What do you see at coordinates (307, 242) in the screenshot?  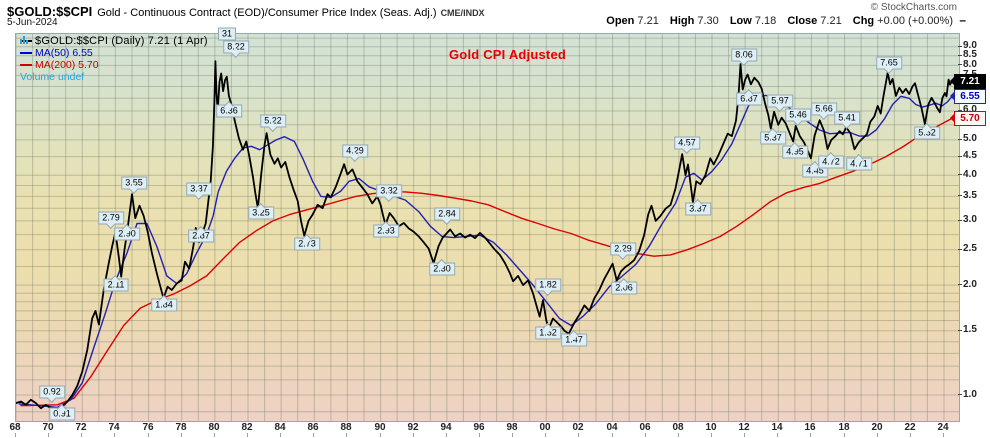 I see `data-label: 2.73` at bounding box center [307, 242].